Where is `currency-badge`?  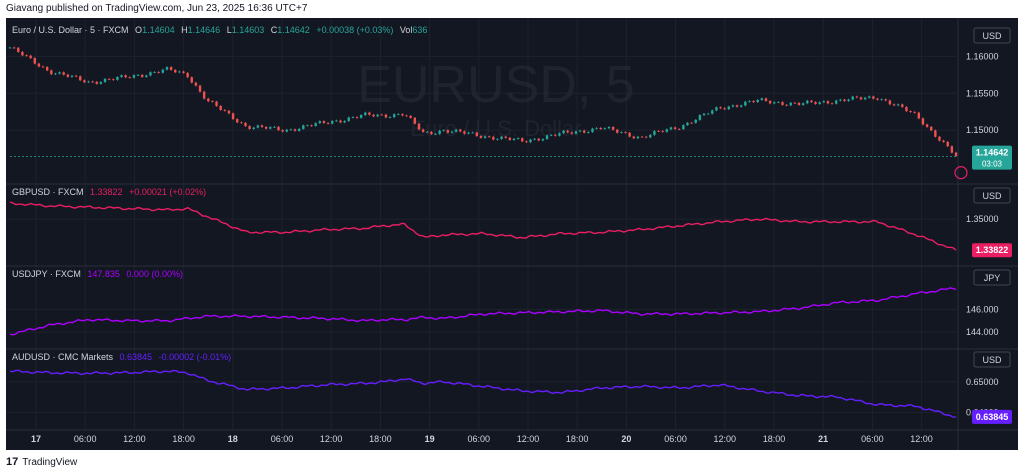 currency-badge is located at coordinates (992, 35).